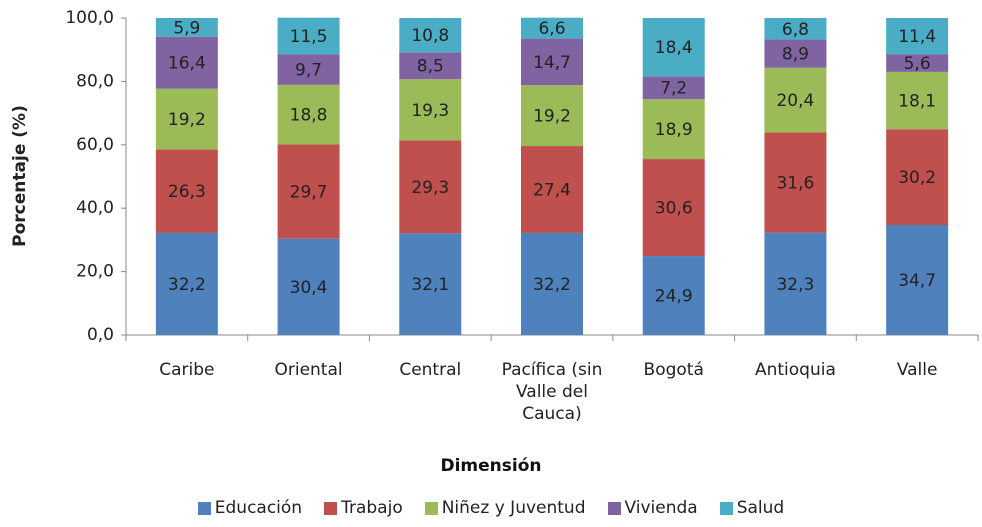  Describe the element at coordinates (430, 370) in the screenshot. I see `x-tick-label: Central` at that location.